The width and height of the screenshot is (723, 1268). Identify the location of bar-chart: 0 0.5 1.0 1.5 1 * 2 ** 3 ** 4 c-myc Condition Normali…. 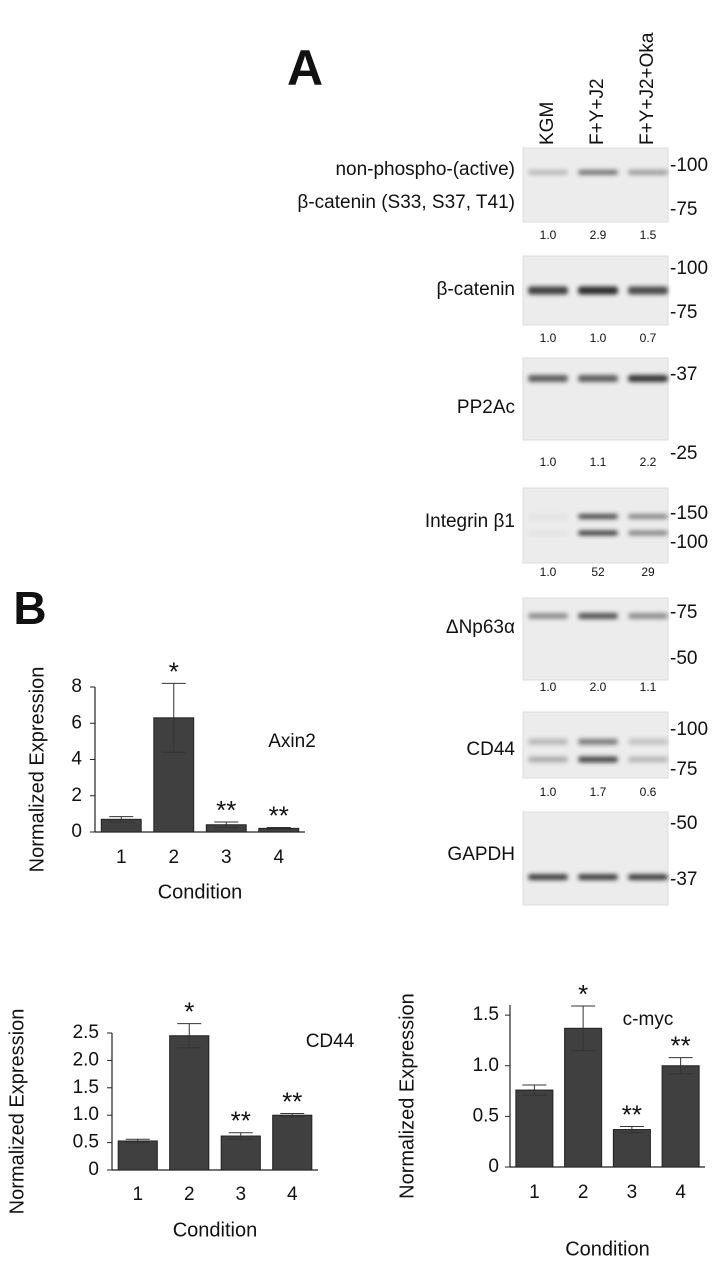
(550, 1119).